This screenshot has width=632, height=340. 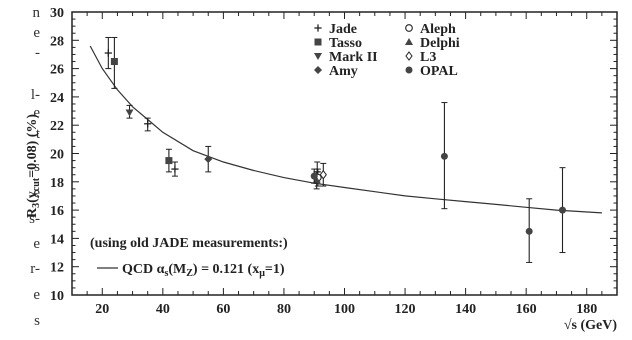 I want to click on legend-item: Aleph, so click(x=430, y=29).